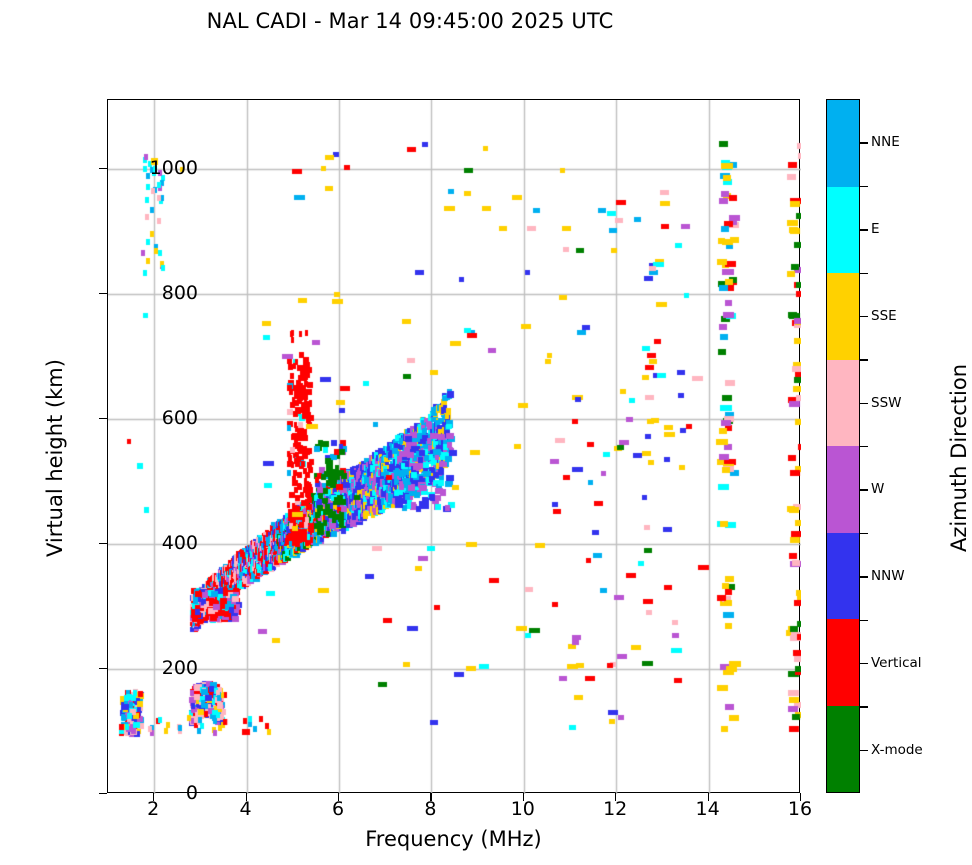  What do you see at coordinates (453, 839) in the screenshot?
I see `x-axis-label: Frequency (MHz)` at bounding box center [453, 839].